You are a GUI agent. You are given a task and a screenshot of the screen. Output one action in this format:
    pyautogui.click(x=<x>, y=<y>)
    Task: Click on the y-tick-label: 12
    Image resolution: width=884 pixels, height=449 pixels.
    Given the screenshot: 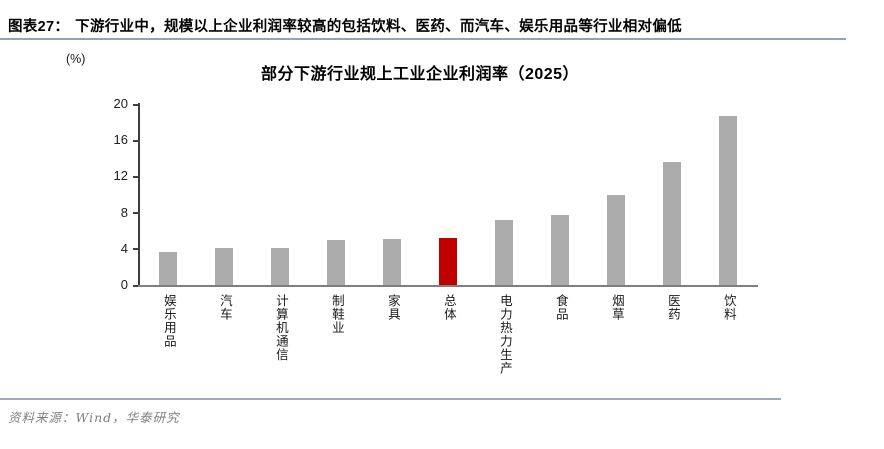 What is the action you would take?
    pyautogui.click(x=120, y=176)
    